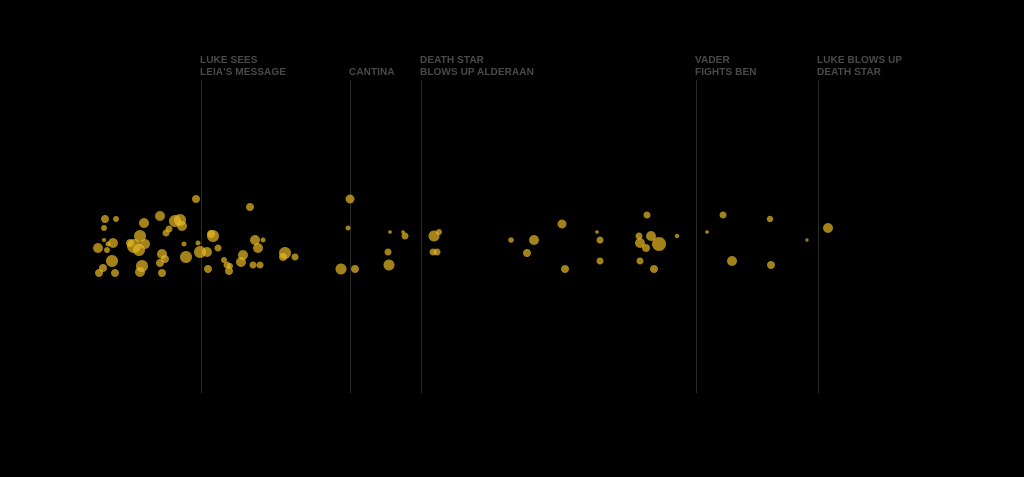 This screenshot has width=1024, height=477. I want to click on annotation-label-line: FIGHTS BEN, so click(726, 72).